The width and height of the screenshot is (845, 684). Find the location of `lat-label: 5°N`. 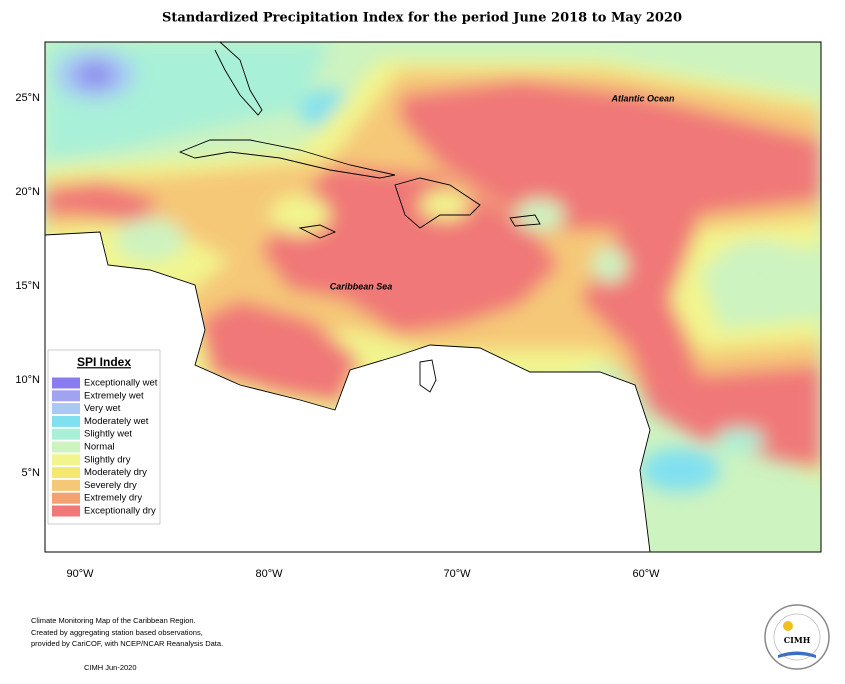

lat-label: 5°N is located at coordinates (31, 473).